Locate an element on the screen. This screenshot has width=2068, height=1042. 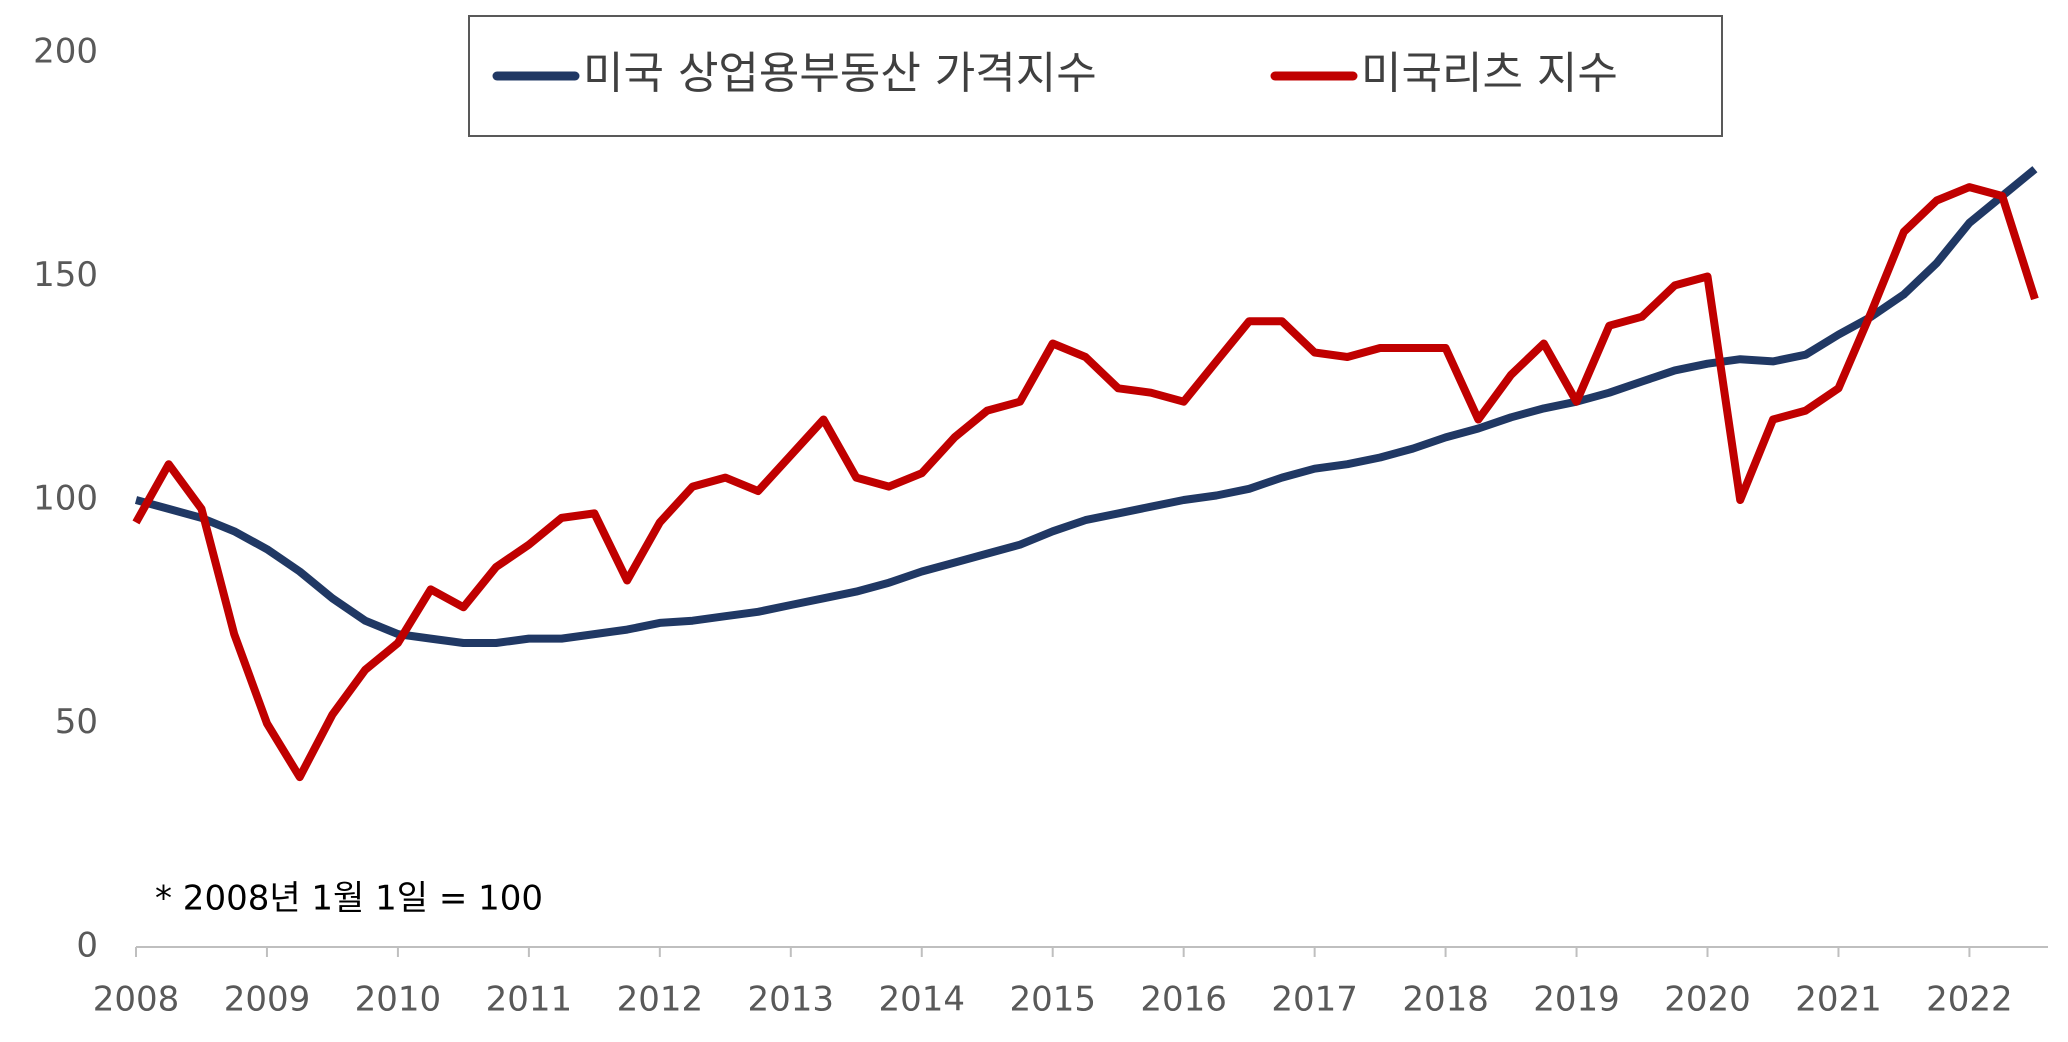
legend-label: 미국 상업용부동산 가격지수 is located at coordinates (840, 73).